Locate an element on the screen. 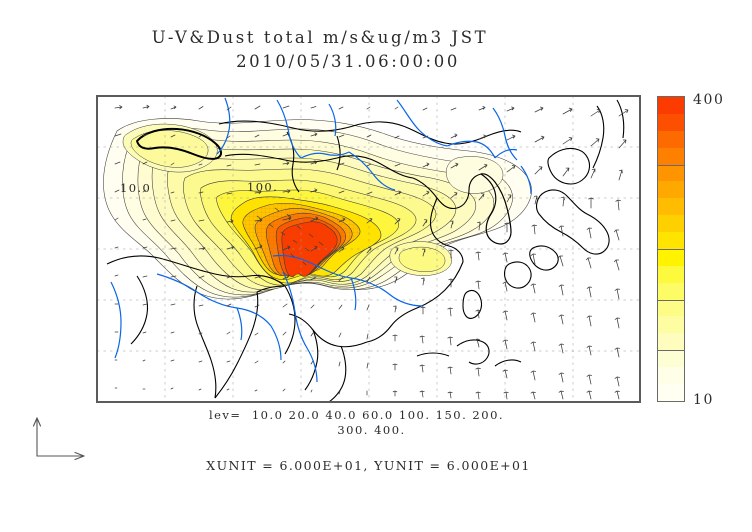 The width and height of the screenshot is (752, 532). unit-scale-caption: XUNIT = 6.000E+01, YUNIT = 6.000E+01 is located at coordinates (368, 465).